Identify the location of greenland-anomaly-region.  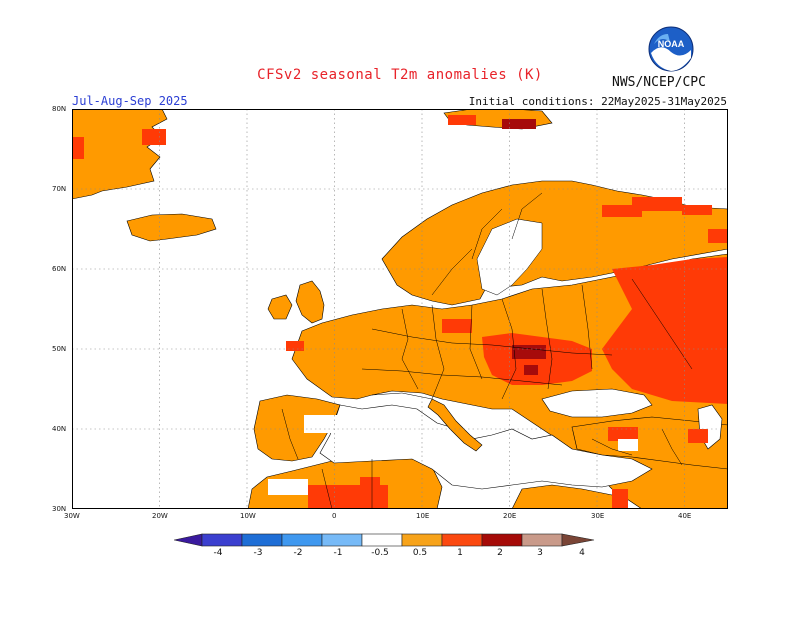
(120, 154).